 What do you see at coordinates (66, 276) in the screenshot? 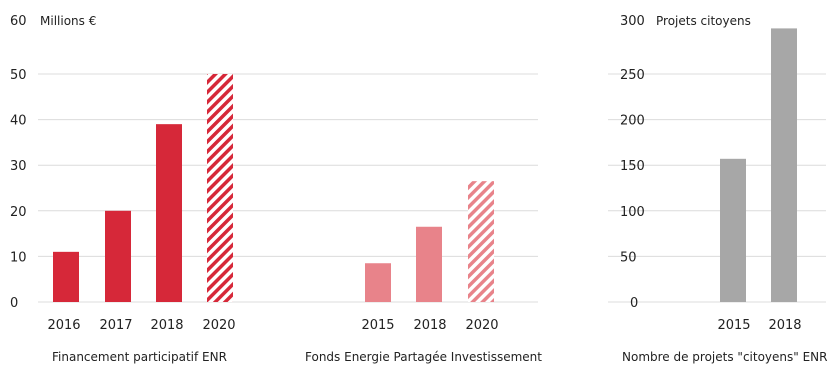
I see `bar-2016` at bounding box center [66, 276].